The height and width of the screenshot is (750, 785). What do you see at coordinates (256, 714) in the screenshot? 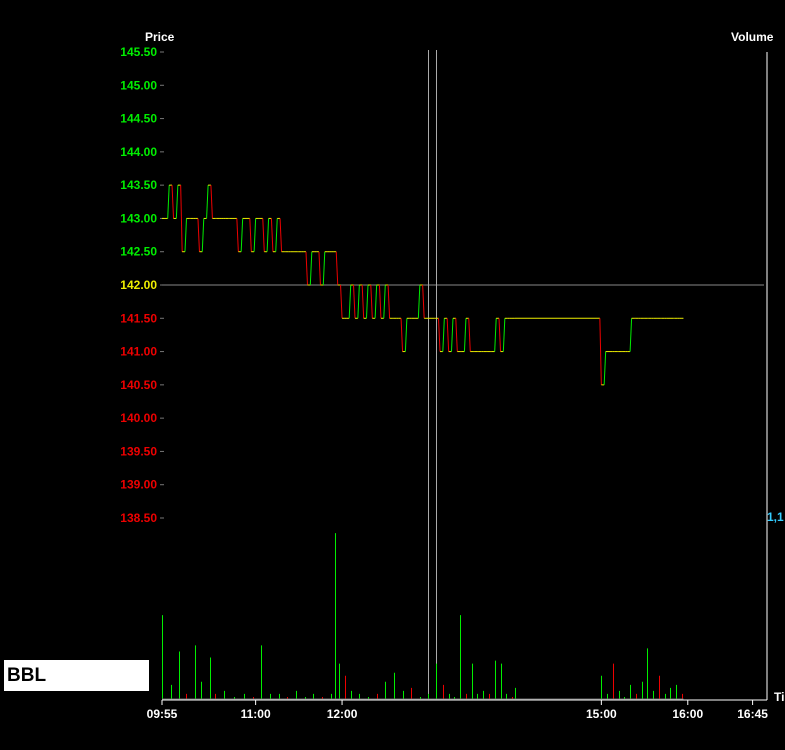
I see `time-tick-label: 11:00` at bounding box center [256, 714].